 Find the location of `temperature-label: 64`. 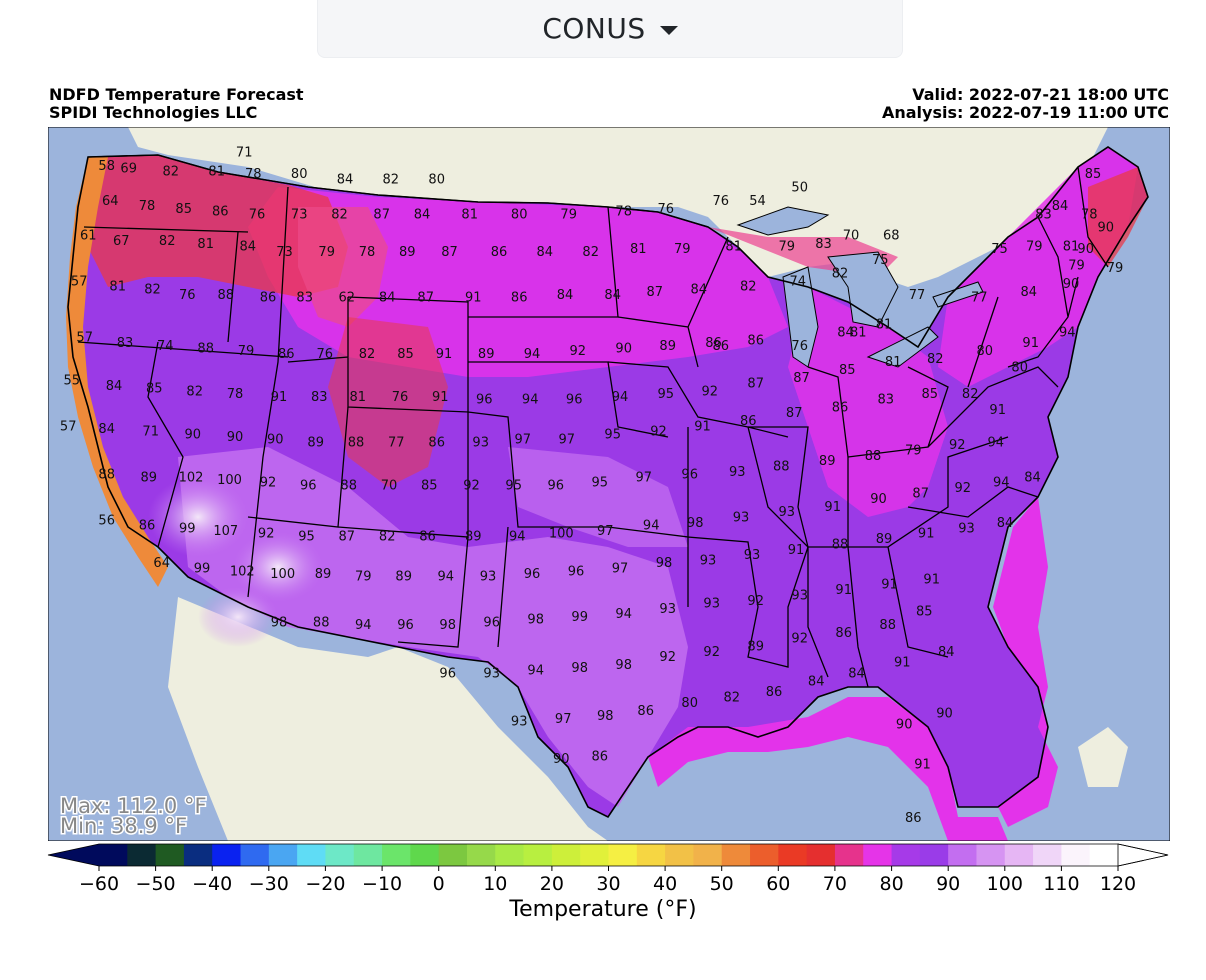

temperature-label: 64 is located at coordinates (110, 201).